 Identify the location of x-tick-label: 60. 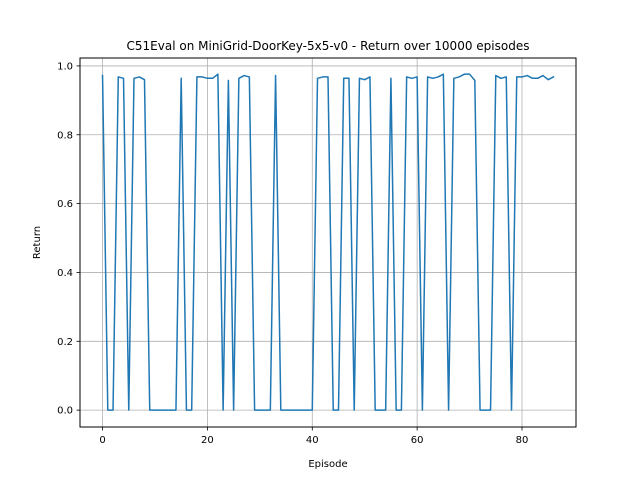
(417, 440).